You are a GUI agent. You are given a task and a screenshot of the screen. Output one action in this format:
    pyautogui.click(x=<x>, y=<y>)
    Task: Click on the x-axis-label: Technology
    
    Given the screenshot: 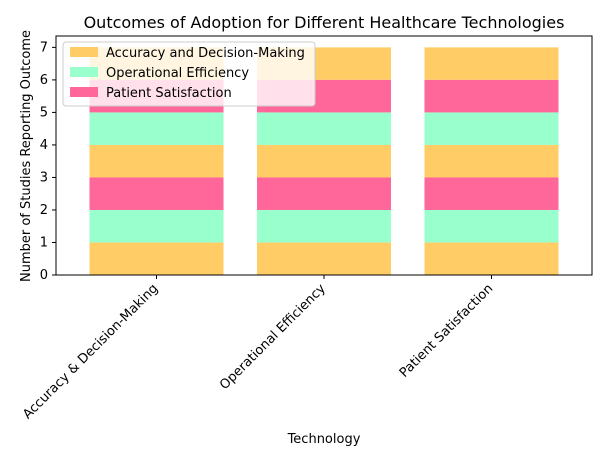 What is the action you would take?
    pyautogui.click(x=324, y=439)
    